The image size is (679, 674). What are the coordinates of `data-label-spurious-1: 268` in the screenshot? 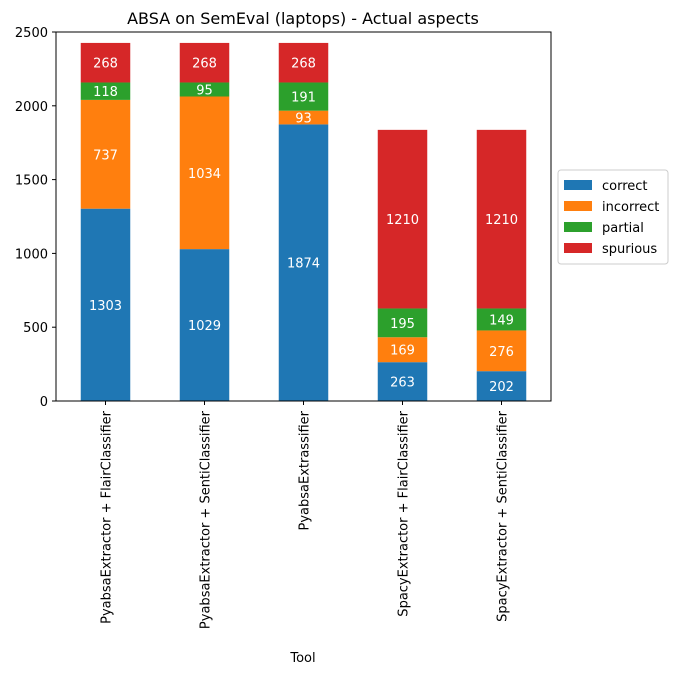 It's located at (105, 64).